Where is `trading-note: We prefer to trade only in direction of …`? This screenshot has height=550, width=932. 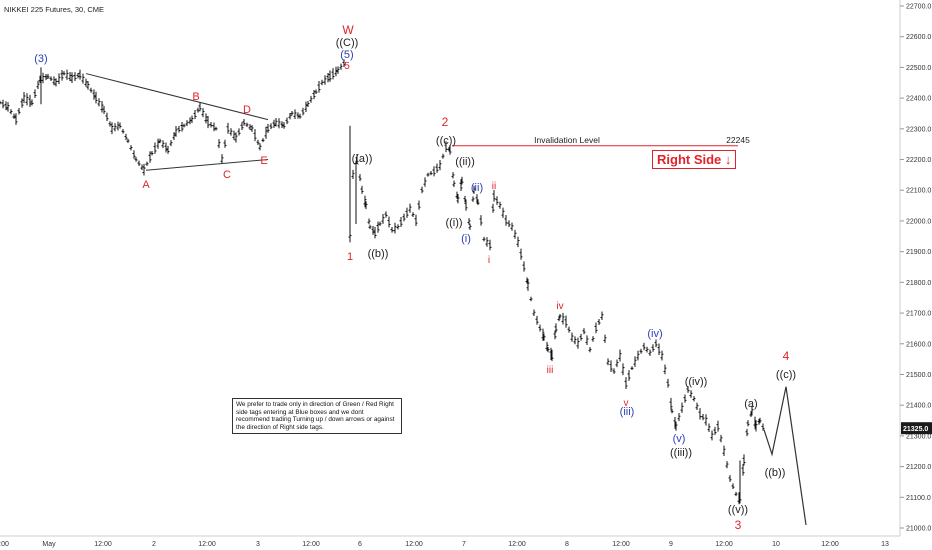
trading-note: We prefer to trade only in direction of … is located at coordinates (317, 416).